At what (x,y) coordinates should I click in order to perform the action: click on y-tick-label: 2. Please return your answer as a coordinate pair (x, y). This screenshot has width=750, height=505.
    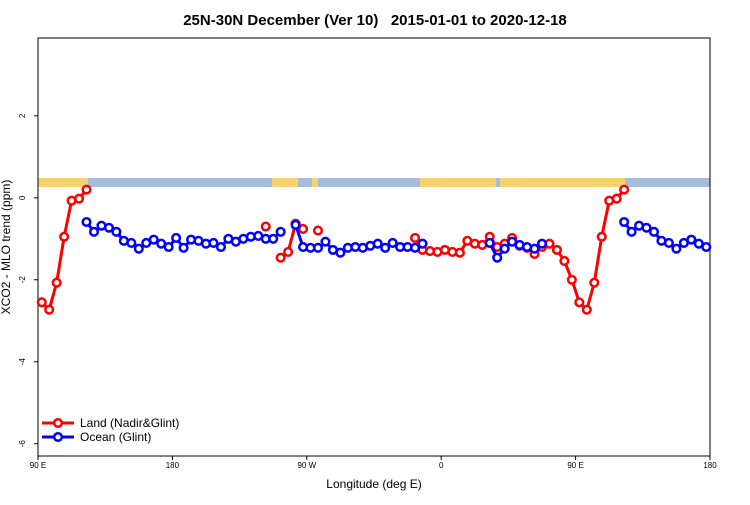
    Looking at the image, I should click on (22, 115).